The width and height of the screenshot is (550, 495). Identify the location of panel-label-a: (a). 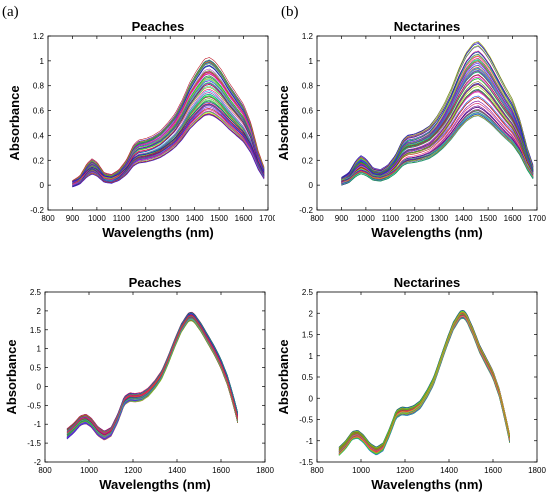
(10, 12).